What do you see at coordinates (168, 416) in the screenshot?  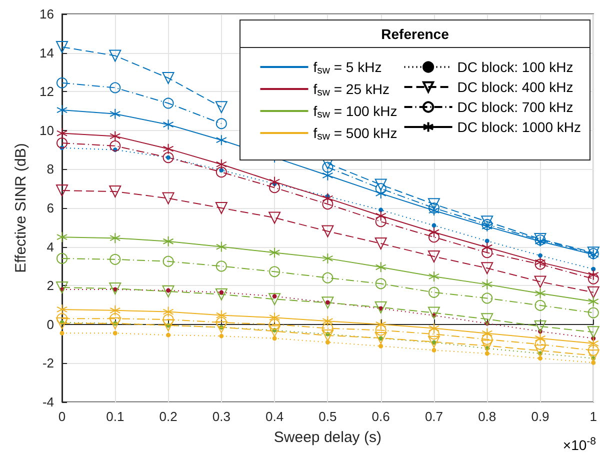 I see `x-tick-label: 0.2` at bounding box center [168, 416].